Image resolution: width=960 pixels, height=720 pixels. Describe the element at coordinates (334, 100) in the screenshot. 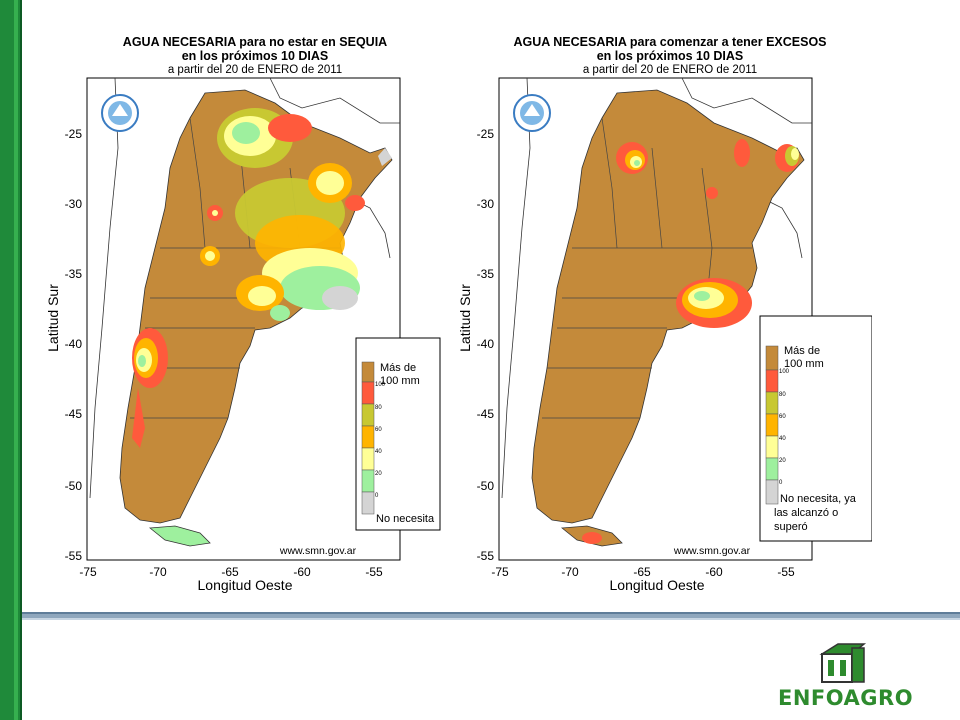

I see `left-neighbor-border` at that location.